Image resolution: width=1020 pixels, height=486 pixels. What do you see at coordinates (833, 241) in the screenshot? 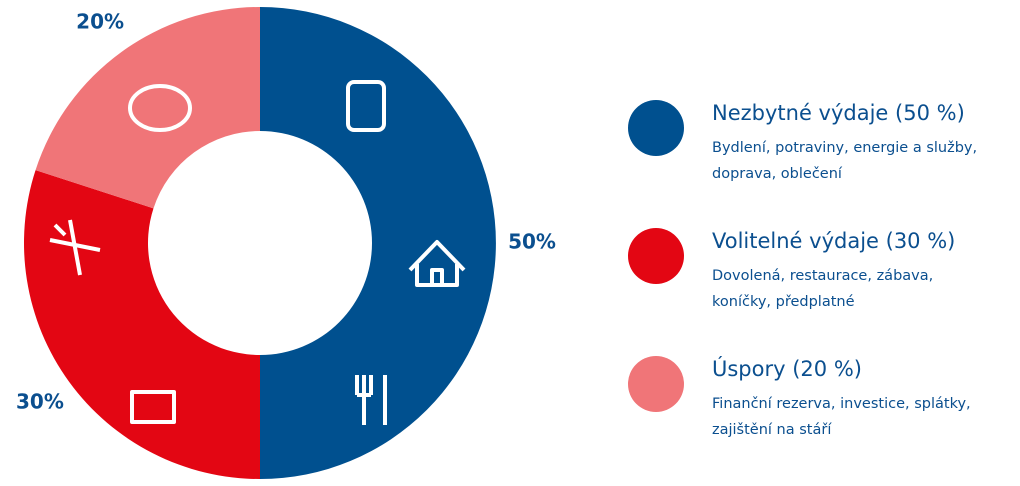
I see `legend-label: Volitelné výdaje (30 %)` at bounding box center [833, 241].